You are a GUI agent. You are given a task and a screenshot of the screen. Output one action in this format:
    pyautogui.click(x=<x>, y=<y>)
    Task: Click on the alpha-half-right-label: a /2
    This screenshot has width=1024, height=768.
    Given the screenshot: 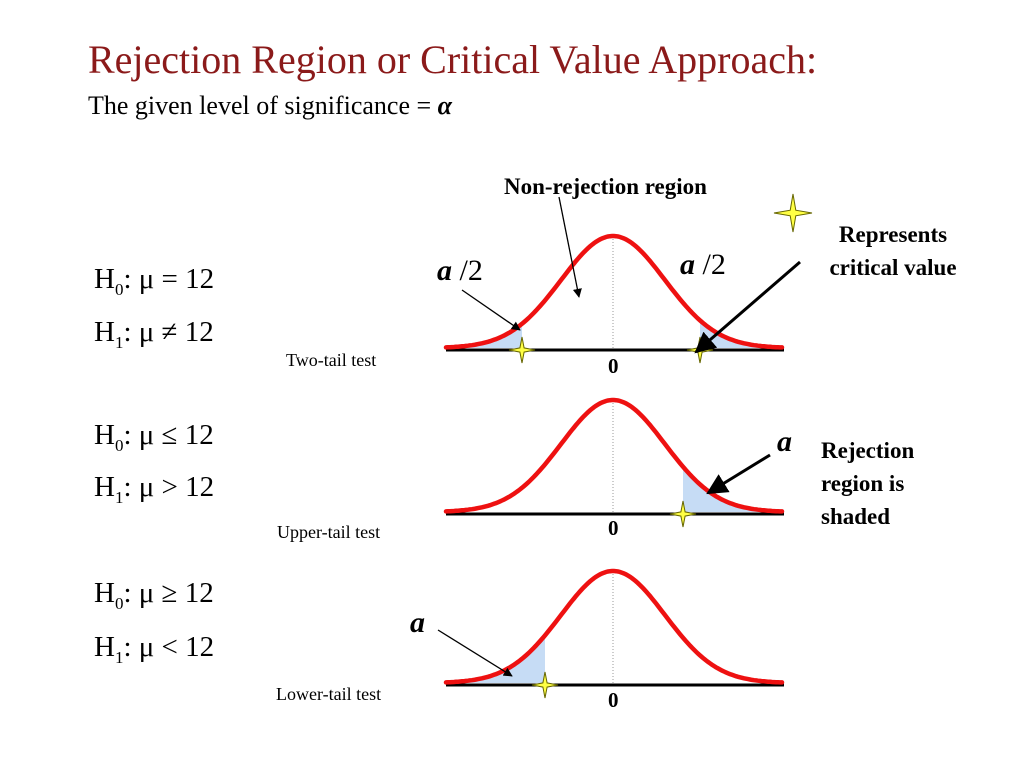 What is the action you would take?
    pyautogui.click(x=703, y=264)
    